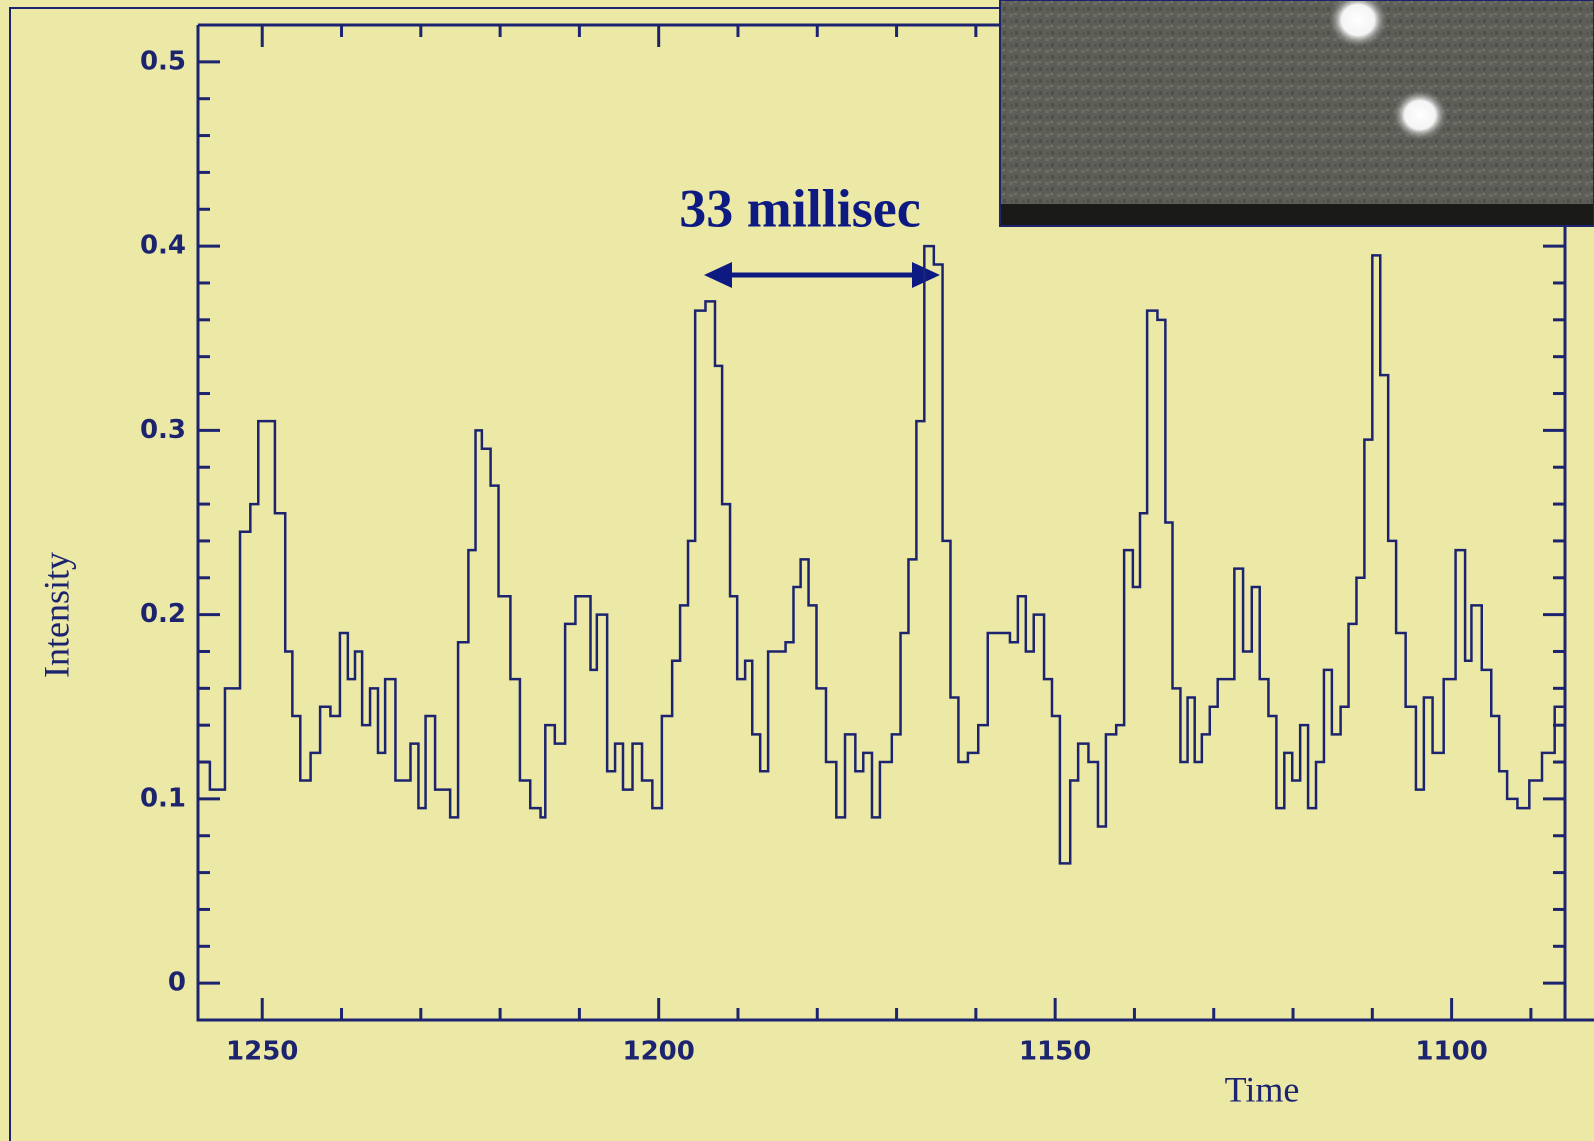  Describe the element at coordinates (1296, 113) in the screenshot. I see `inset-image` at that location.